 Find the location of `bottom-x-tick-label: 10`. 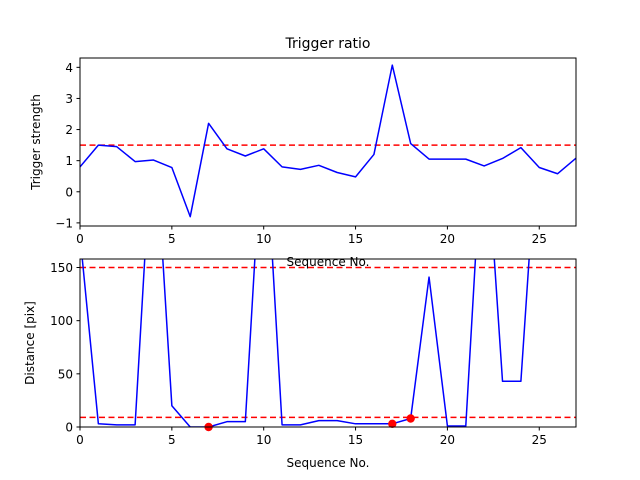

bottom-x-tick-label: 10 is located at coordinates (263, 440).